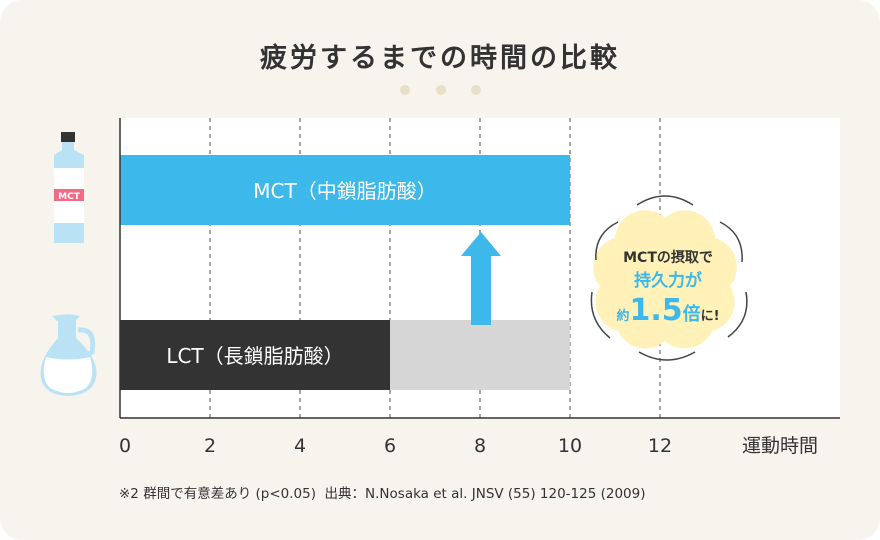 The image size is (880, 540). Describe the element at coordinates (440, 58) in the screenshot. I see `chart-title: 疲労するまでの時間の比較` at that location.